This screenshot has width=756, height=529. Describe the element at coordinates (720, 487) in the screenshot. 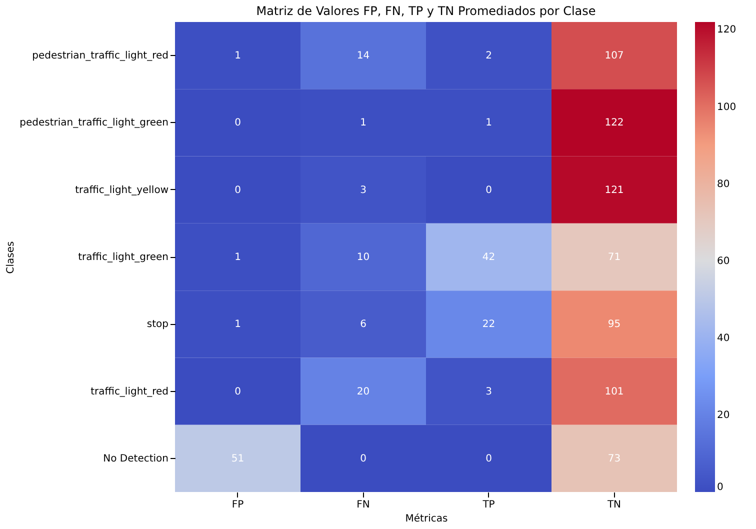

I see `color-bar-label: 0` at that location.